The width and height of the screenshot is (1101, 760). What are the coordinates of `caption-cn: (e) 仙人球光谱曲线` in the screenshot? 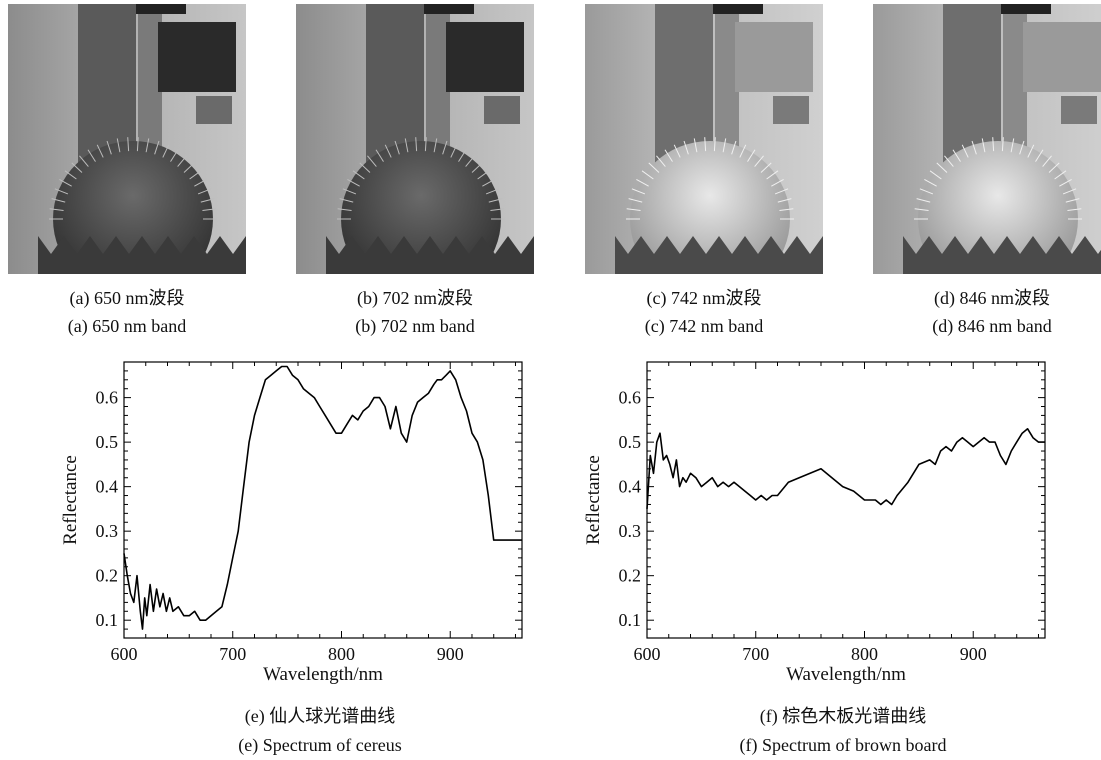 It's located at (320, 716).